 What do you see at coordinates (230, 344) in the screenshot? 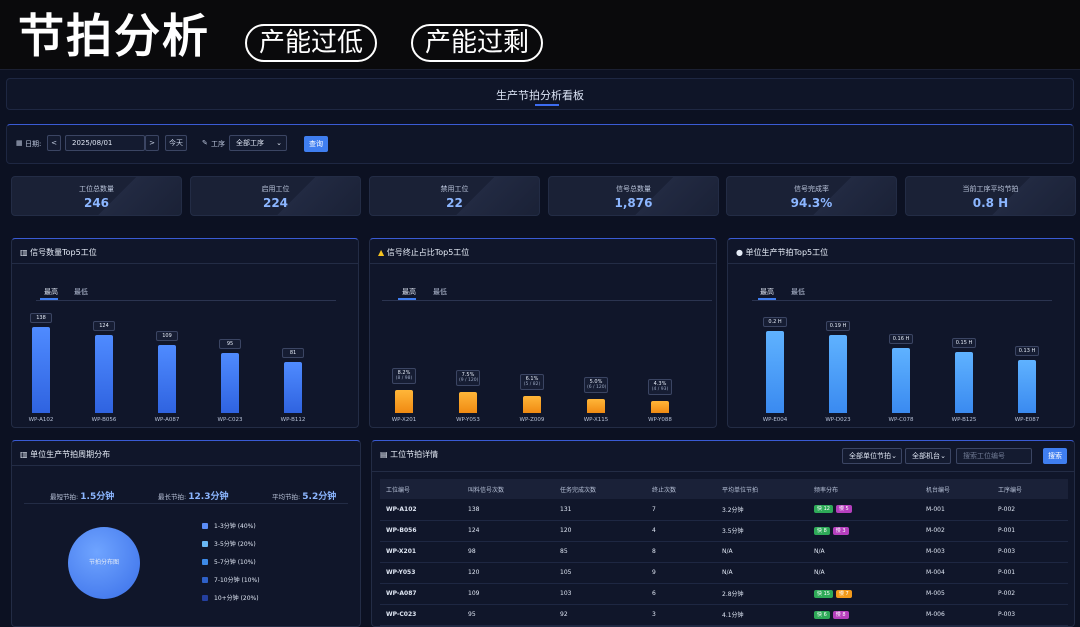
I see `bar-value-label: 95` at bounding box center [230, 344].